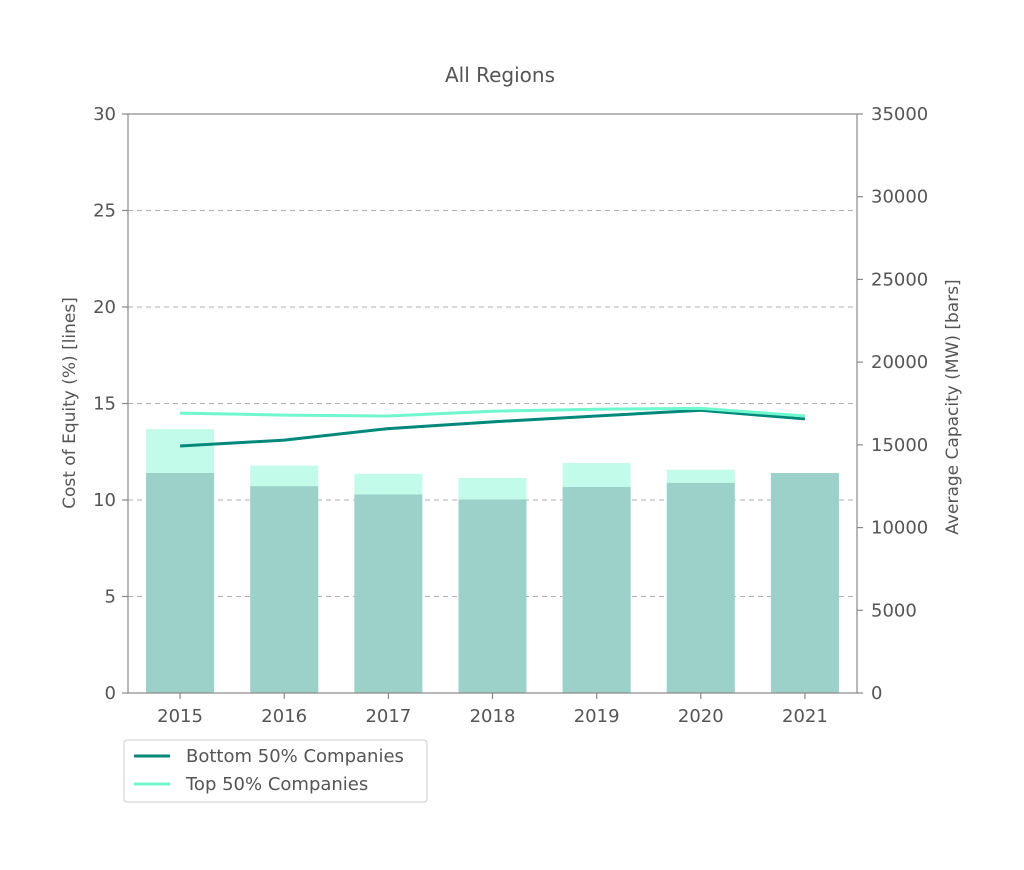 The image size is (1024, 870). What do you see at coordinates (899, 197) in the screenshot?
I see `right-tick-label-30000: 30000` at bounding box center [899, 197].